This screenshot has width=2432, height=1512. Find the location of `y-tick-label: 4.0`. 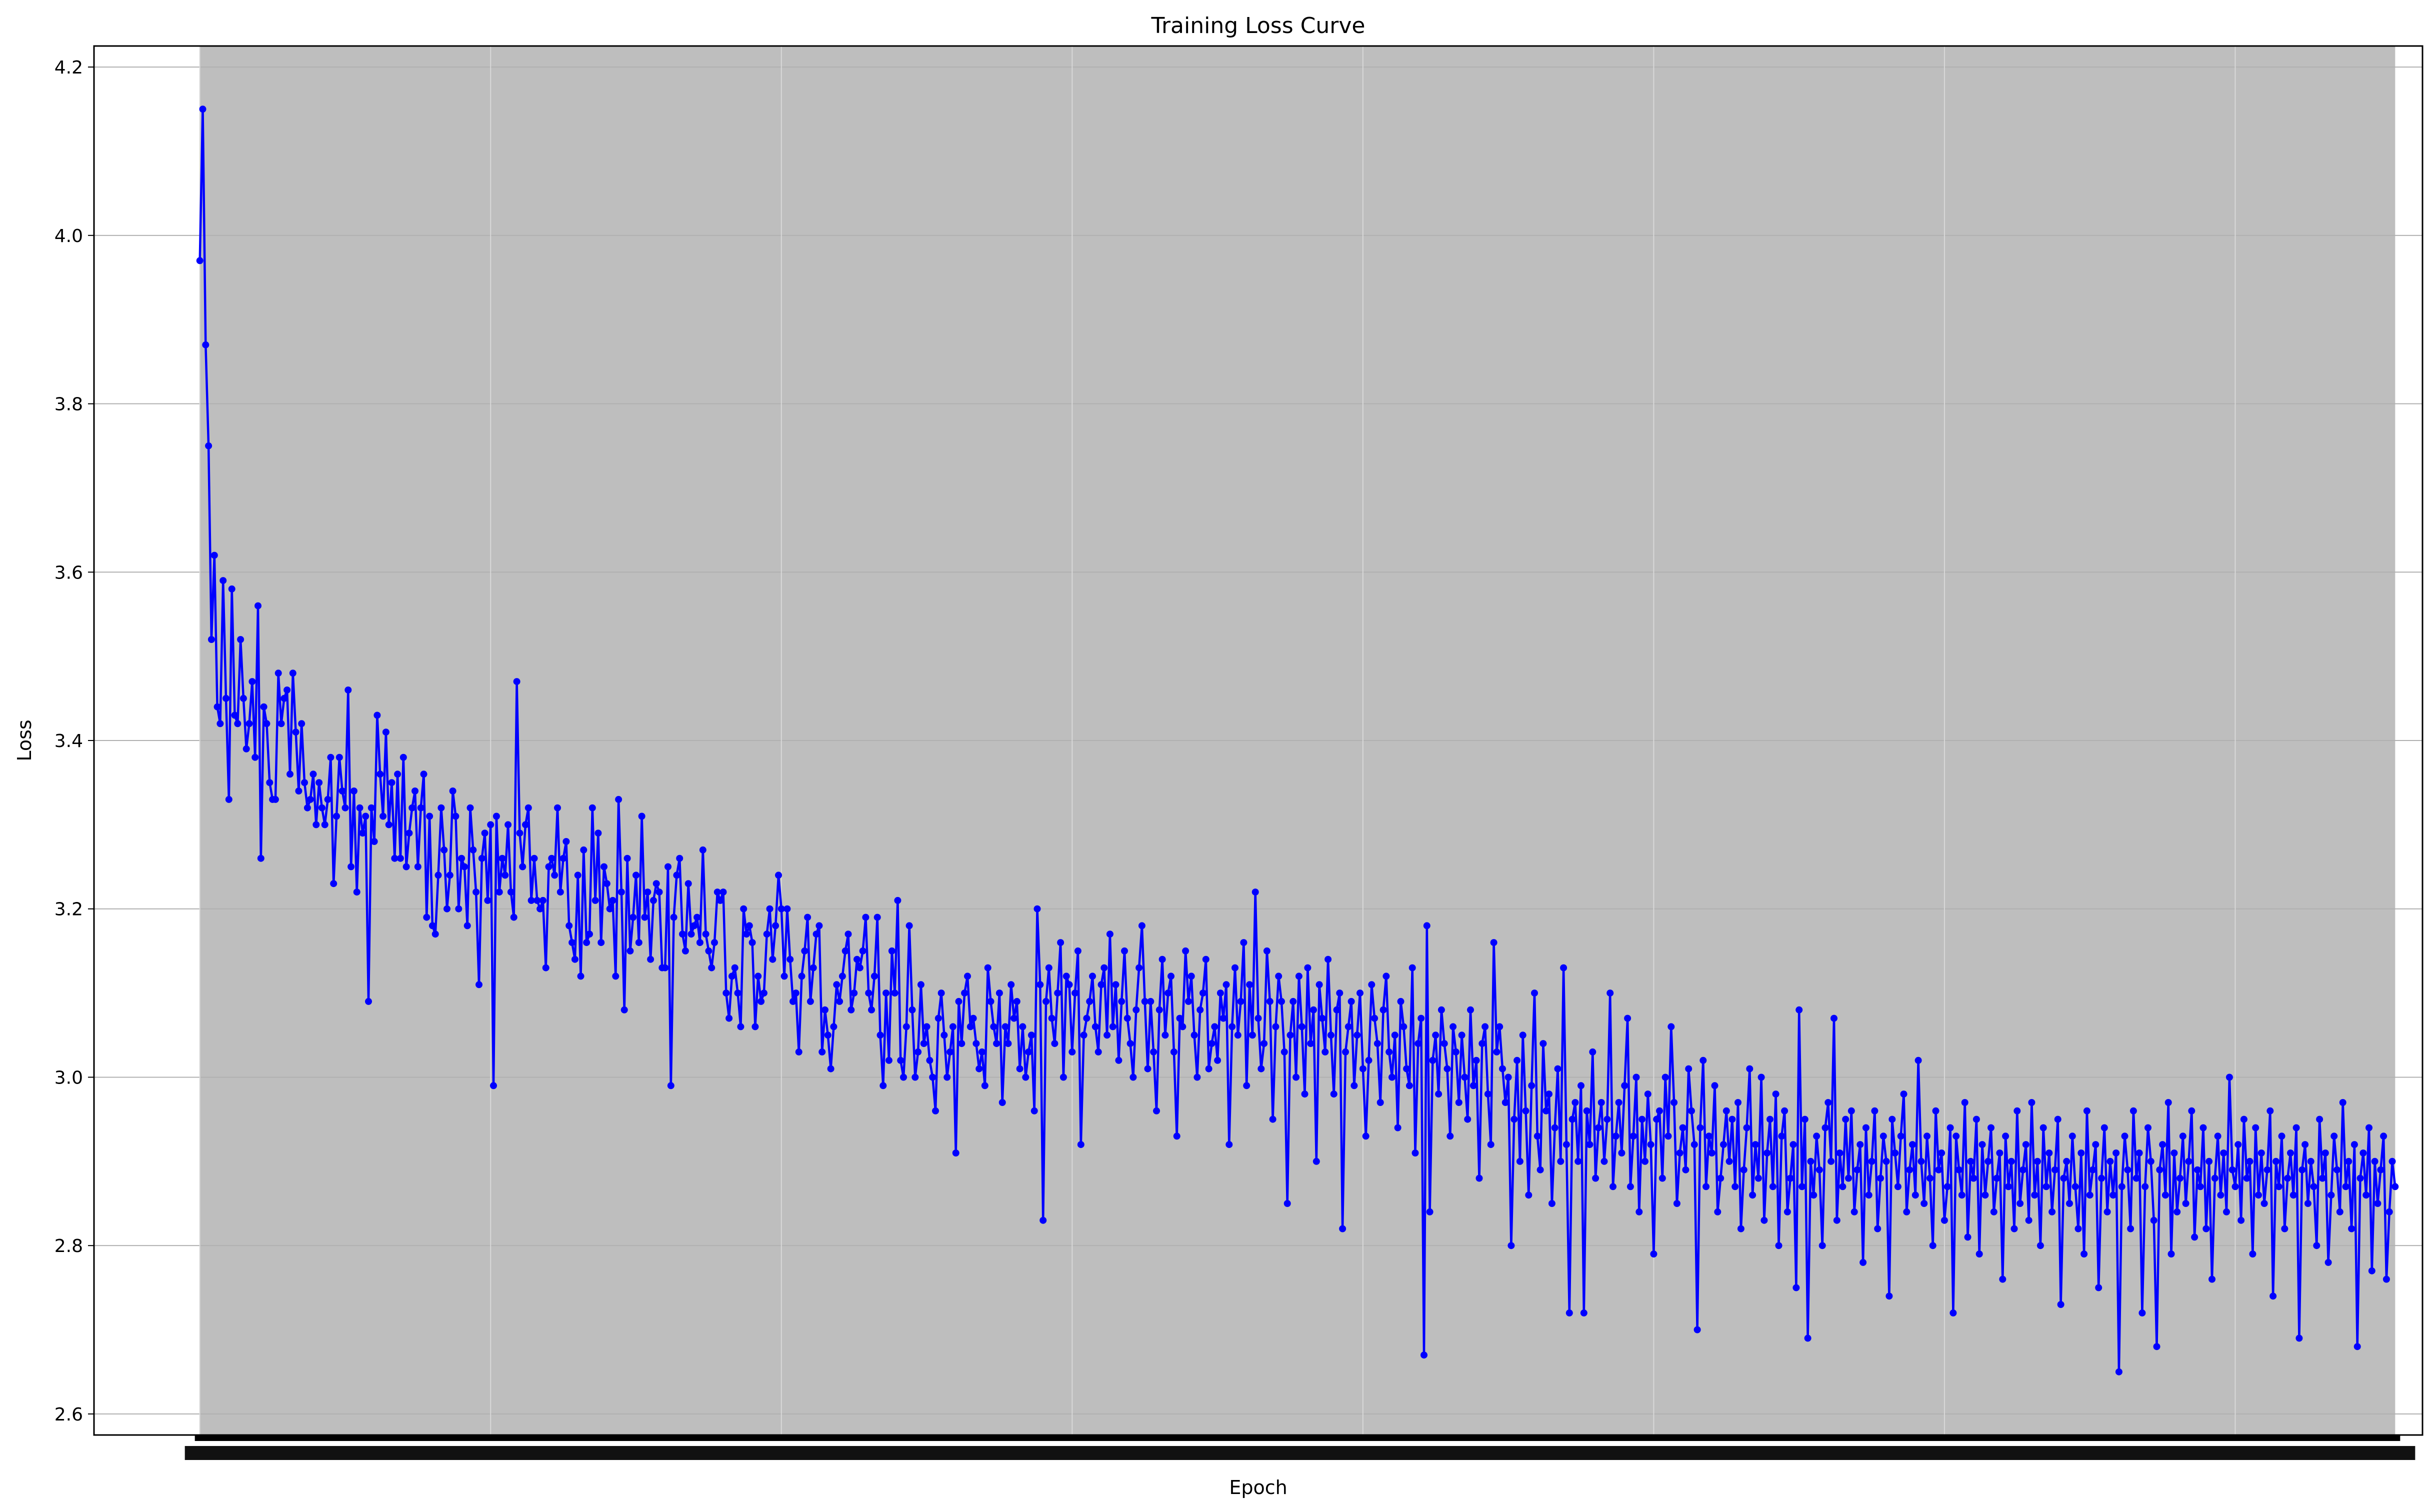

y-tick-label: 4.0 is located at coordinates (68, 236).